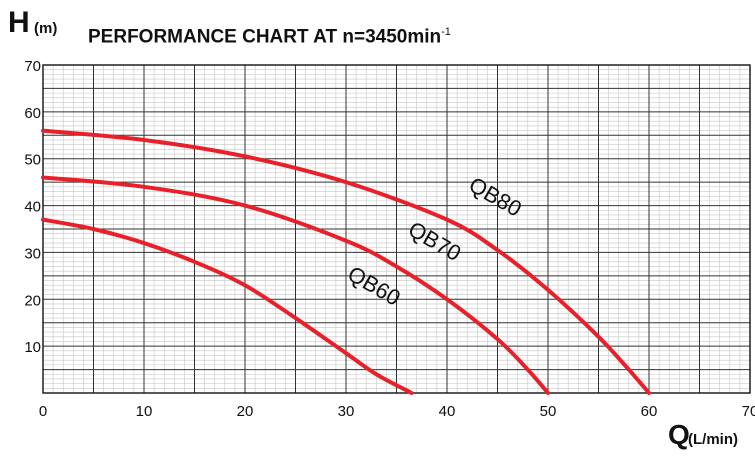 The width and height of the screenshot is (755, 456). I want to click on x-axis-unit: (L/min), so click(713, 439).